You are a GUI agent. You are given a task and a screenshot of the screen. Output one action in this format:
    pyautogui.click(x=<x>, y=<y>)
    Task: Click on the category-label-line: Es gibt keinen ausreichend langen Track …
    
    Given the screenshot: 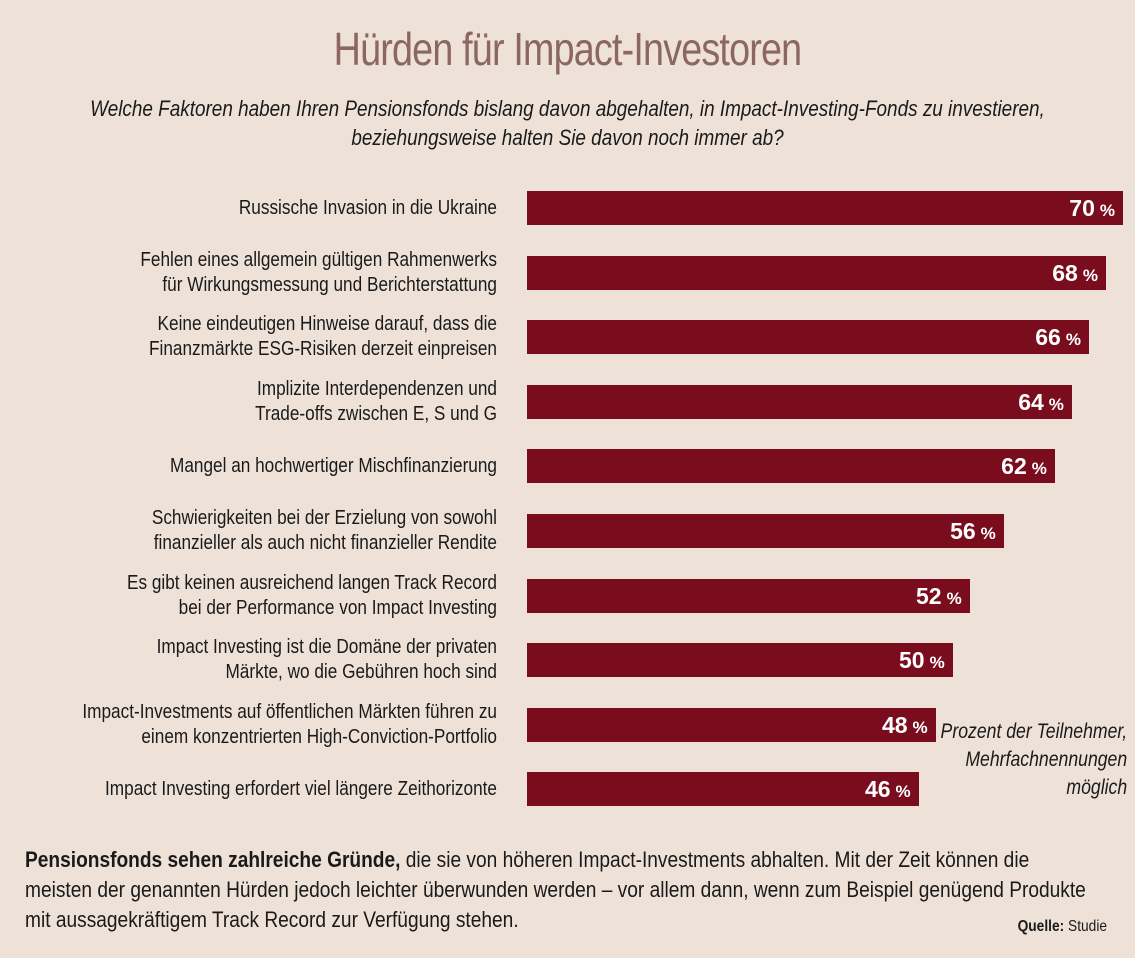 What is the action you would take?
    pyautogui.click(x=311, y=582)
    